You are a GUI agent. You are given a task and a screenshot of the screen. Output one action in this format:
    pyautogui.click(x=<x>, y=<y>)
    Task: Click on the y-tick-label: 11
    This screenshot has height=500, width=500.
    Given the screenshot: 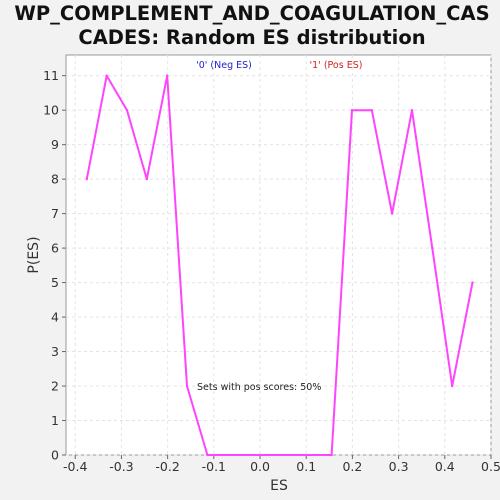 What is the action you would take?
    pyautogui.click(x=51, y=75)
    